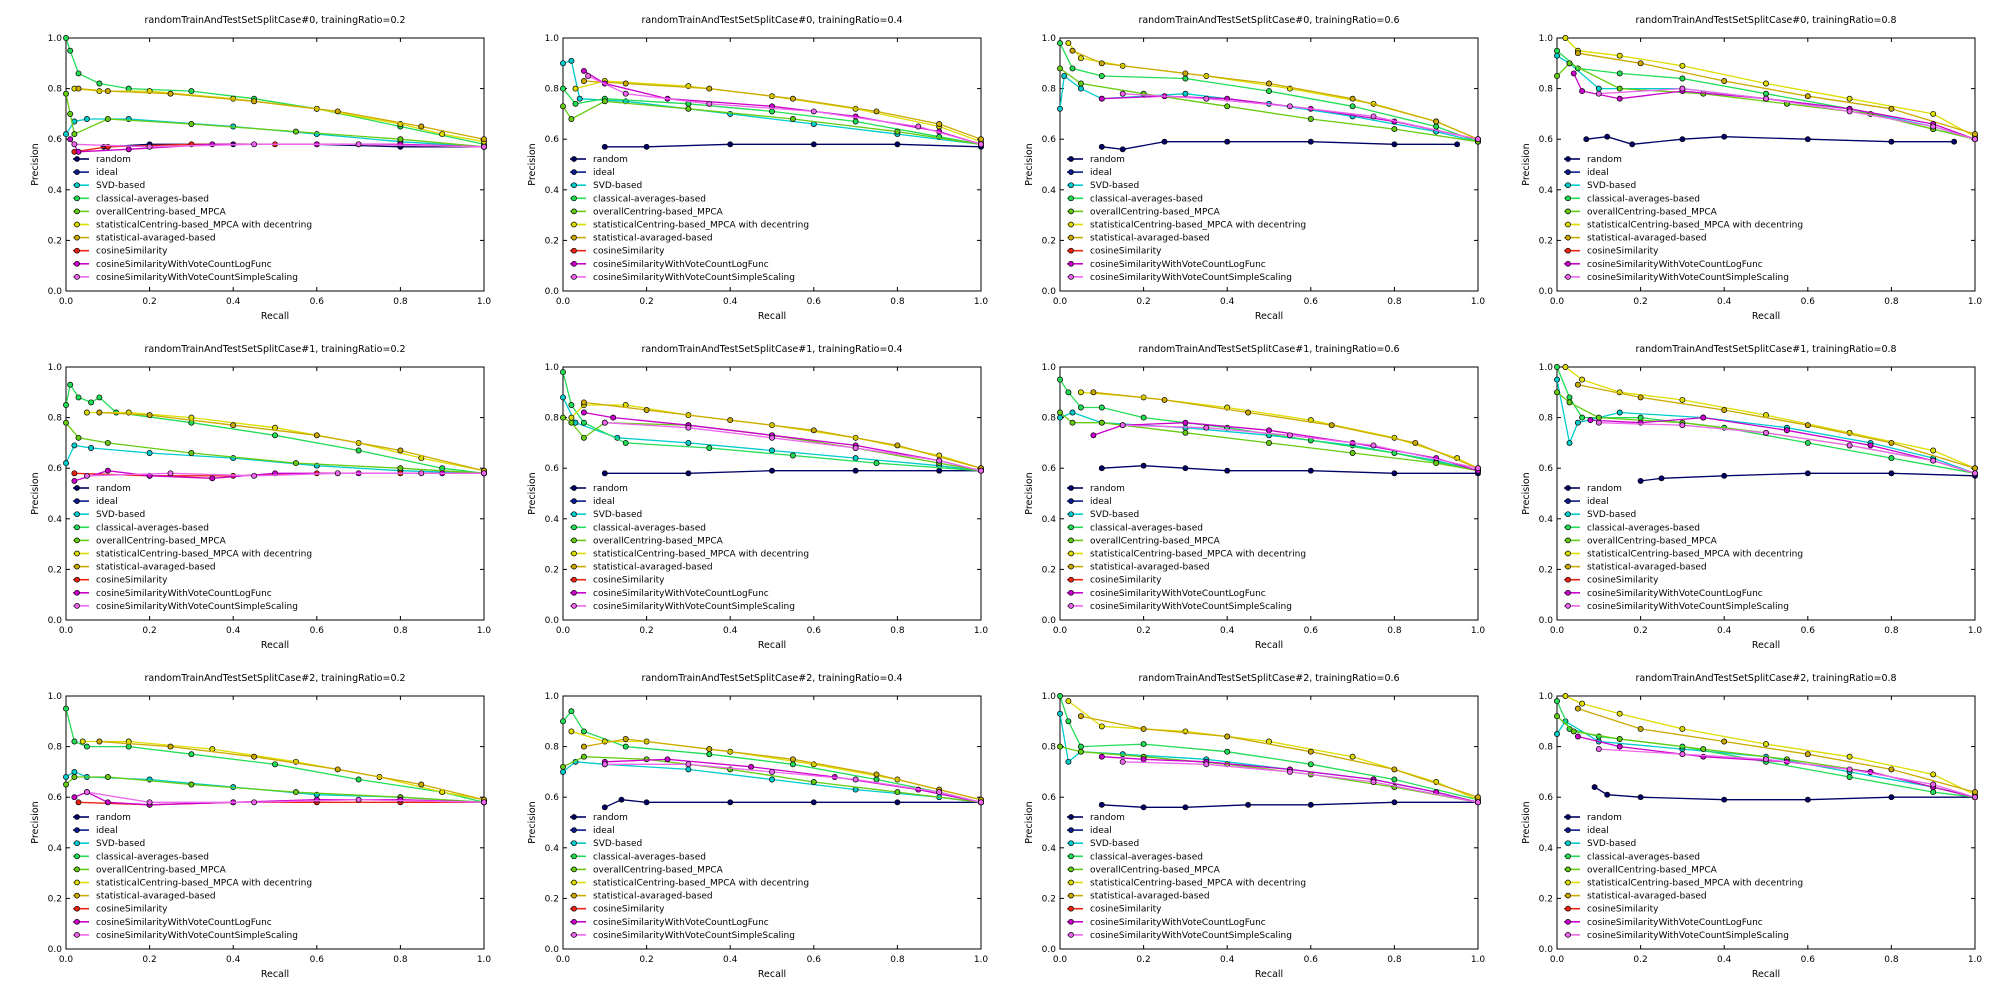 This screenshot has width=2000, height=1000. What do you see at coordinates (552, 292) in the screenshot?
I see `y-tick-label: 0.0` at bounding box center [552, 292].